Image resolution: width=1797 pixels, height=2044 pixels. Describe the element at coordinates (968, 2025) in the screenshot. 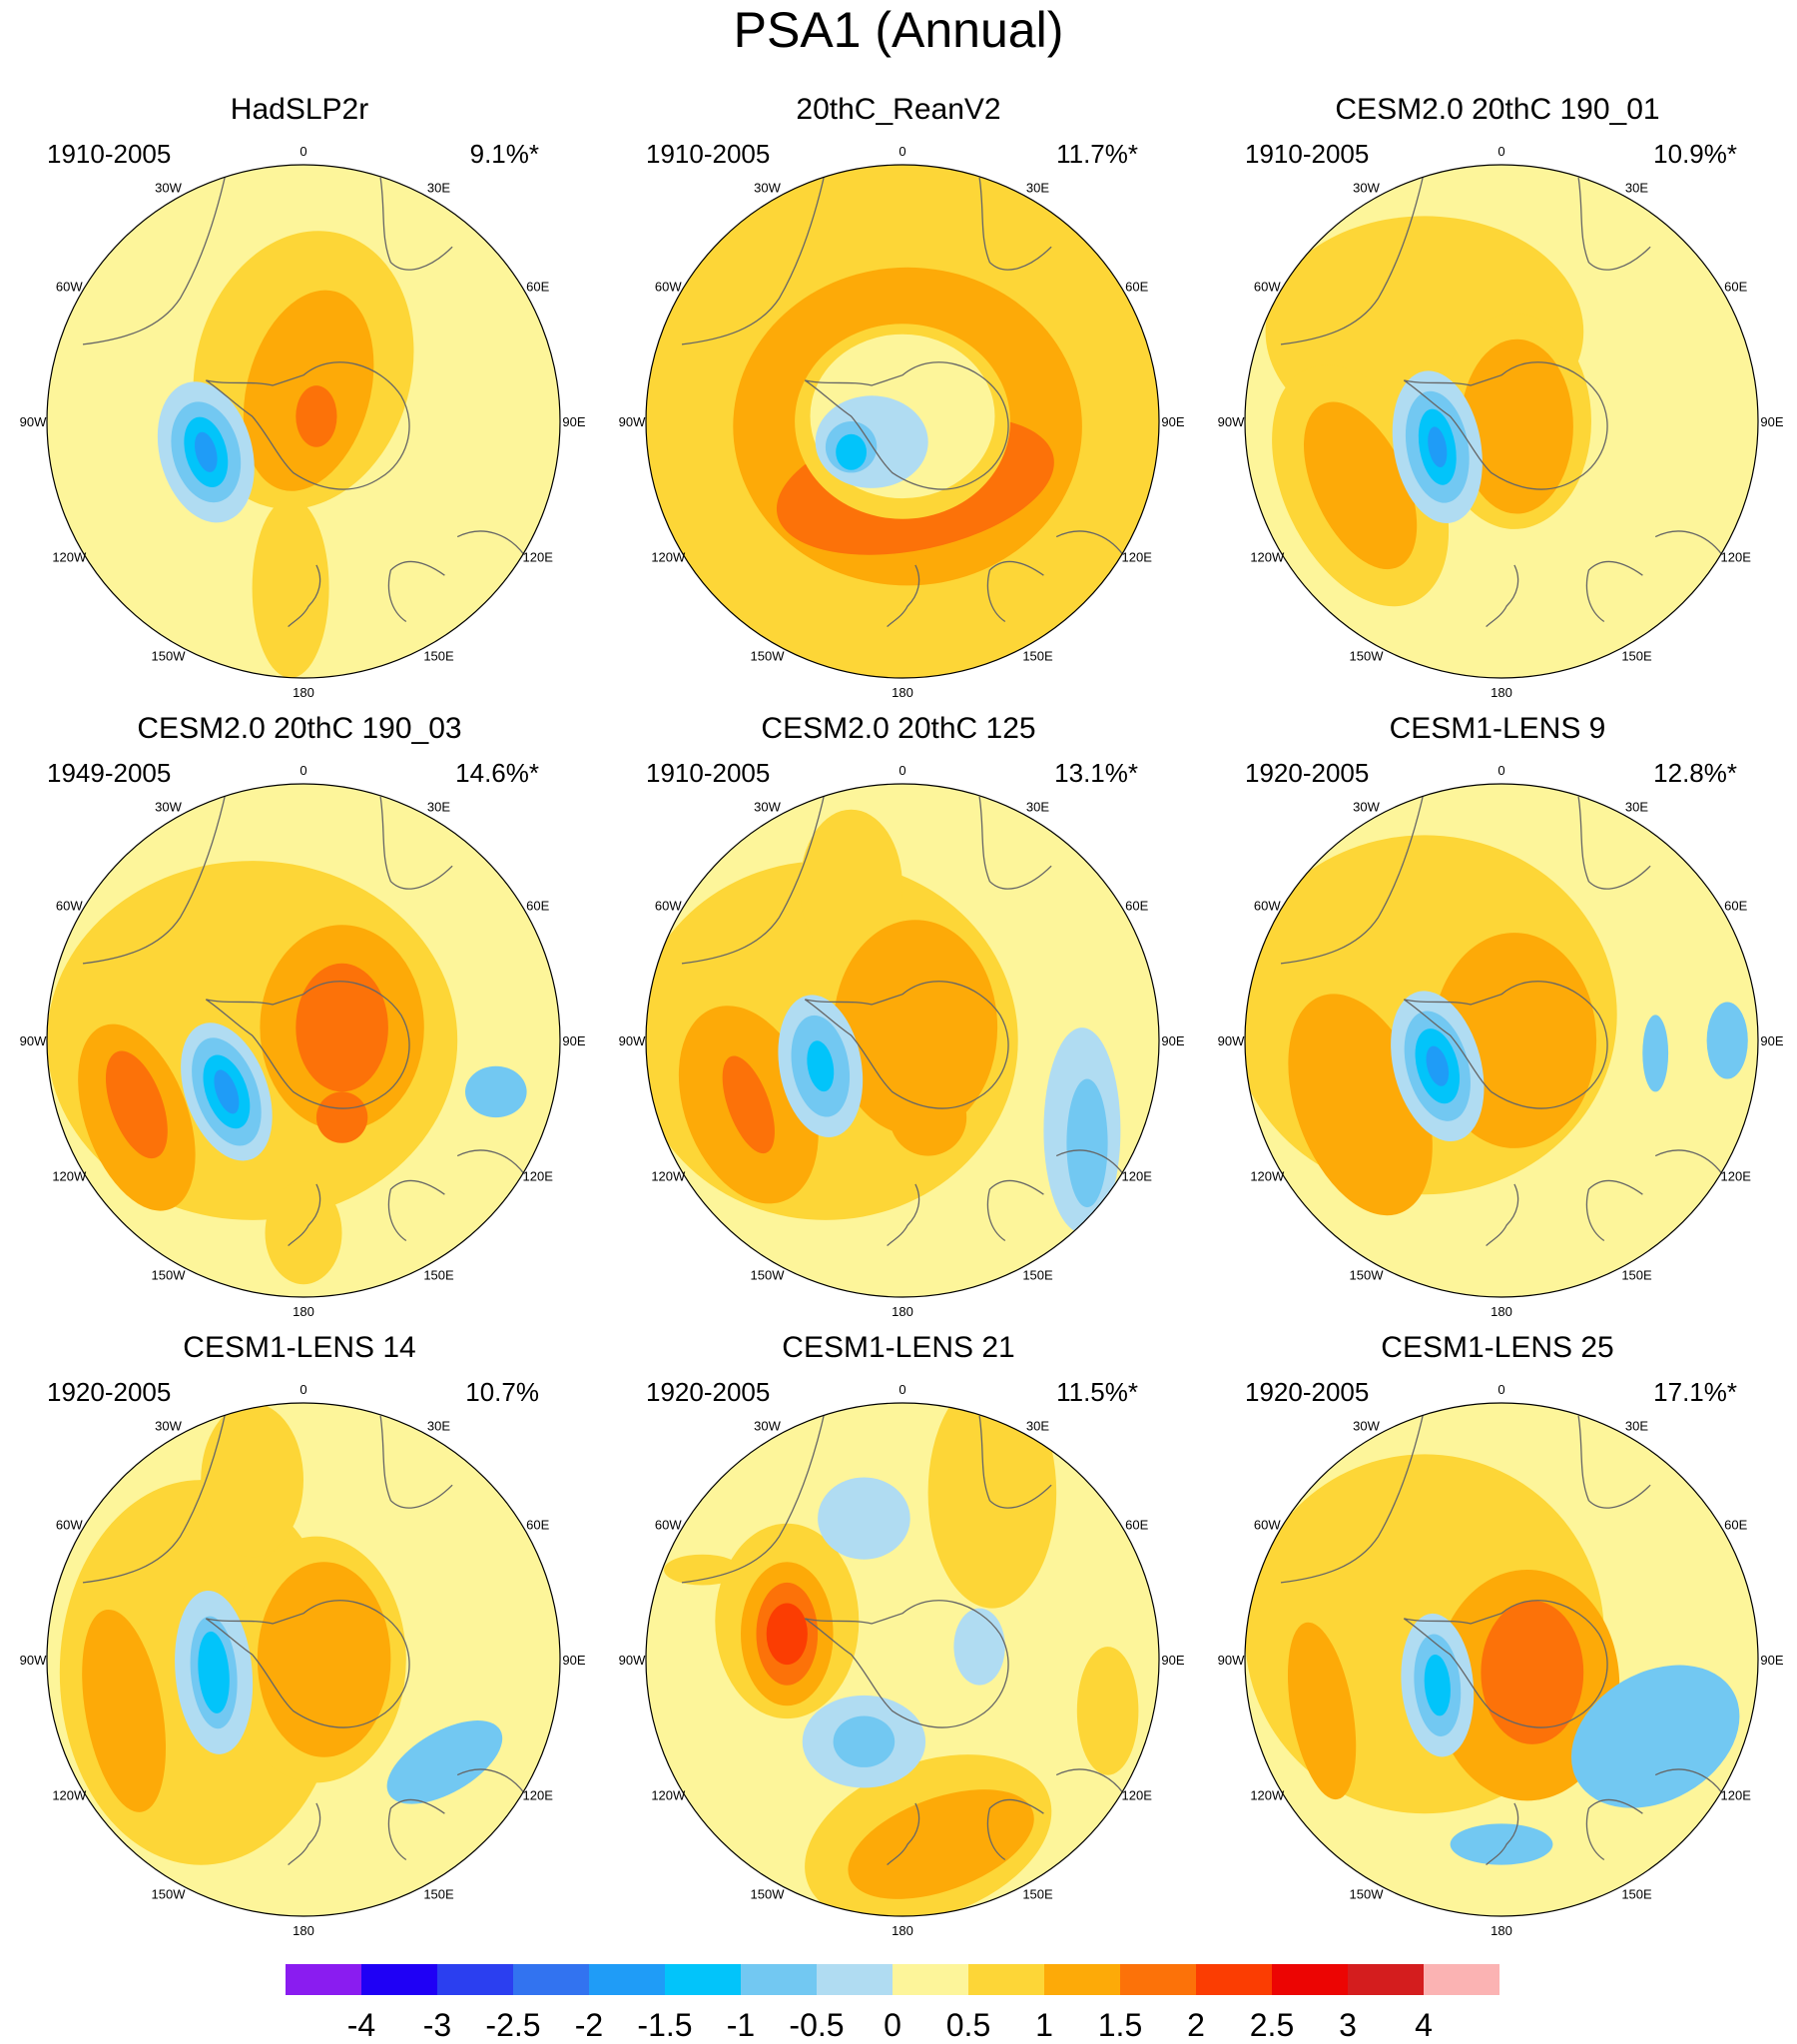

I see `colorbar-tick-label: 0.5` at that location.